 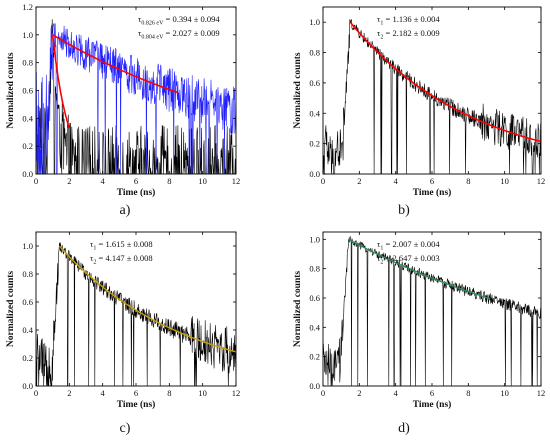 I want to click on panel-caption: d), so click(x=404, y=428).